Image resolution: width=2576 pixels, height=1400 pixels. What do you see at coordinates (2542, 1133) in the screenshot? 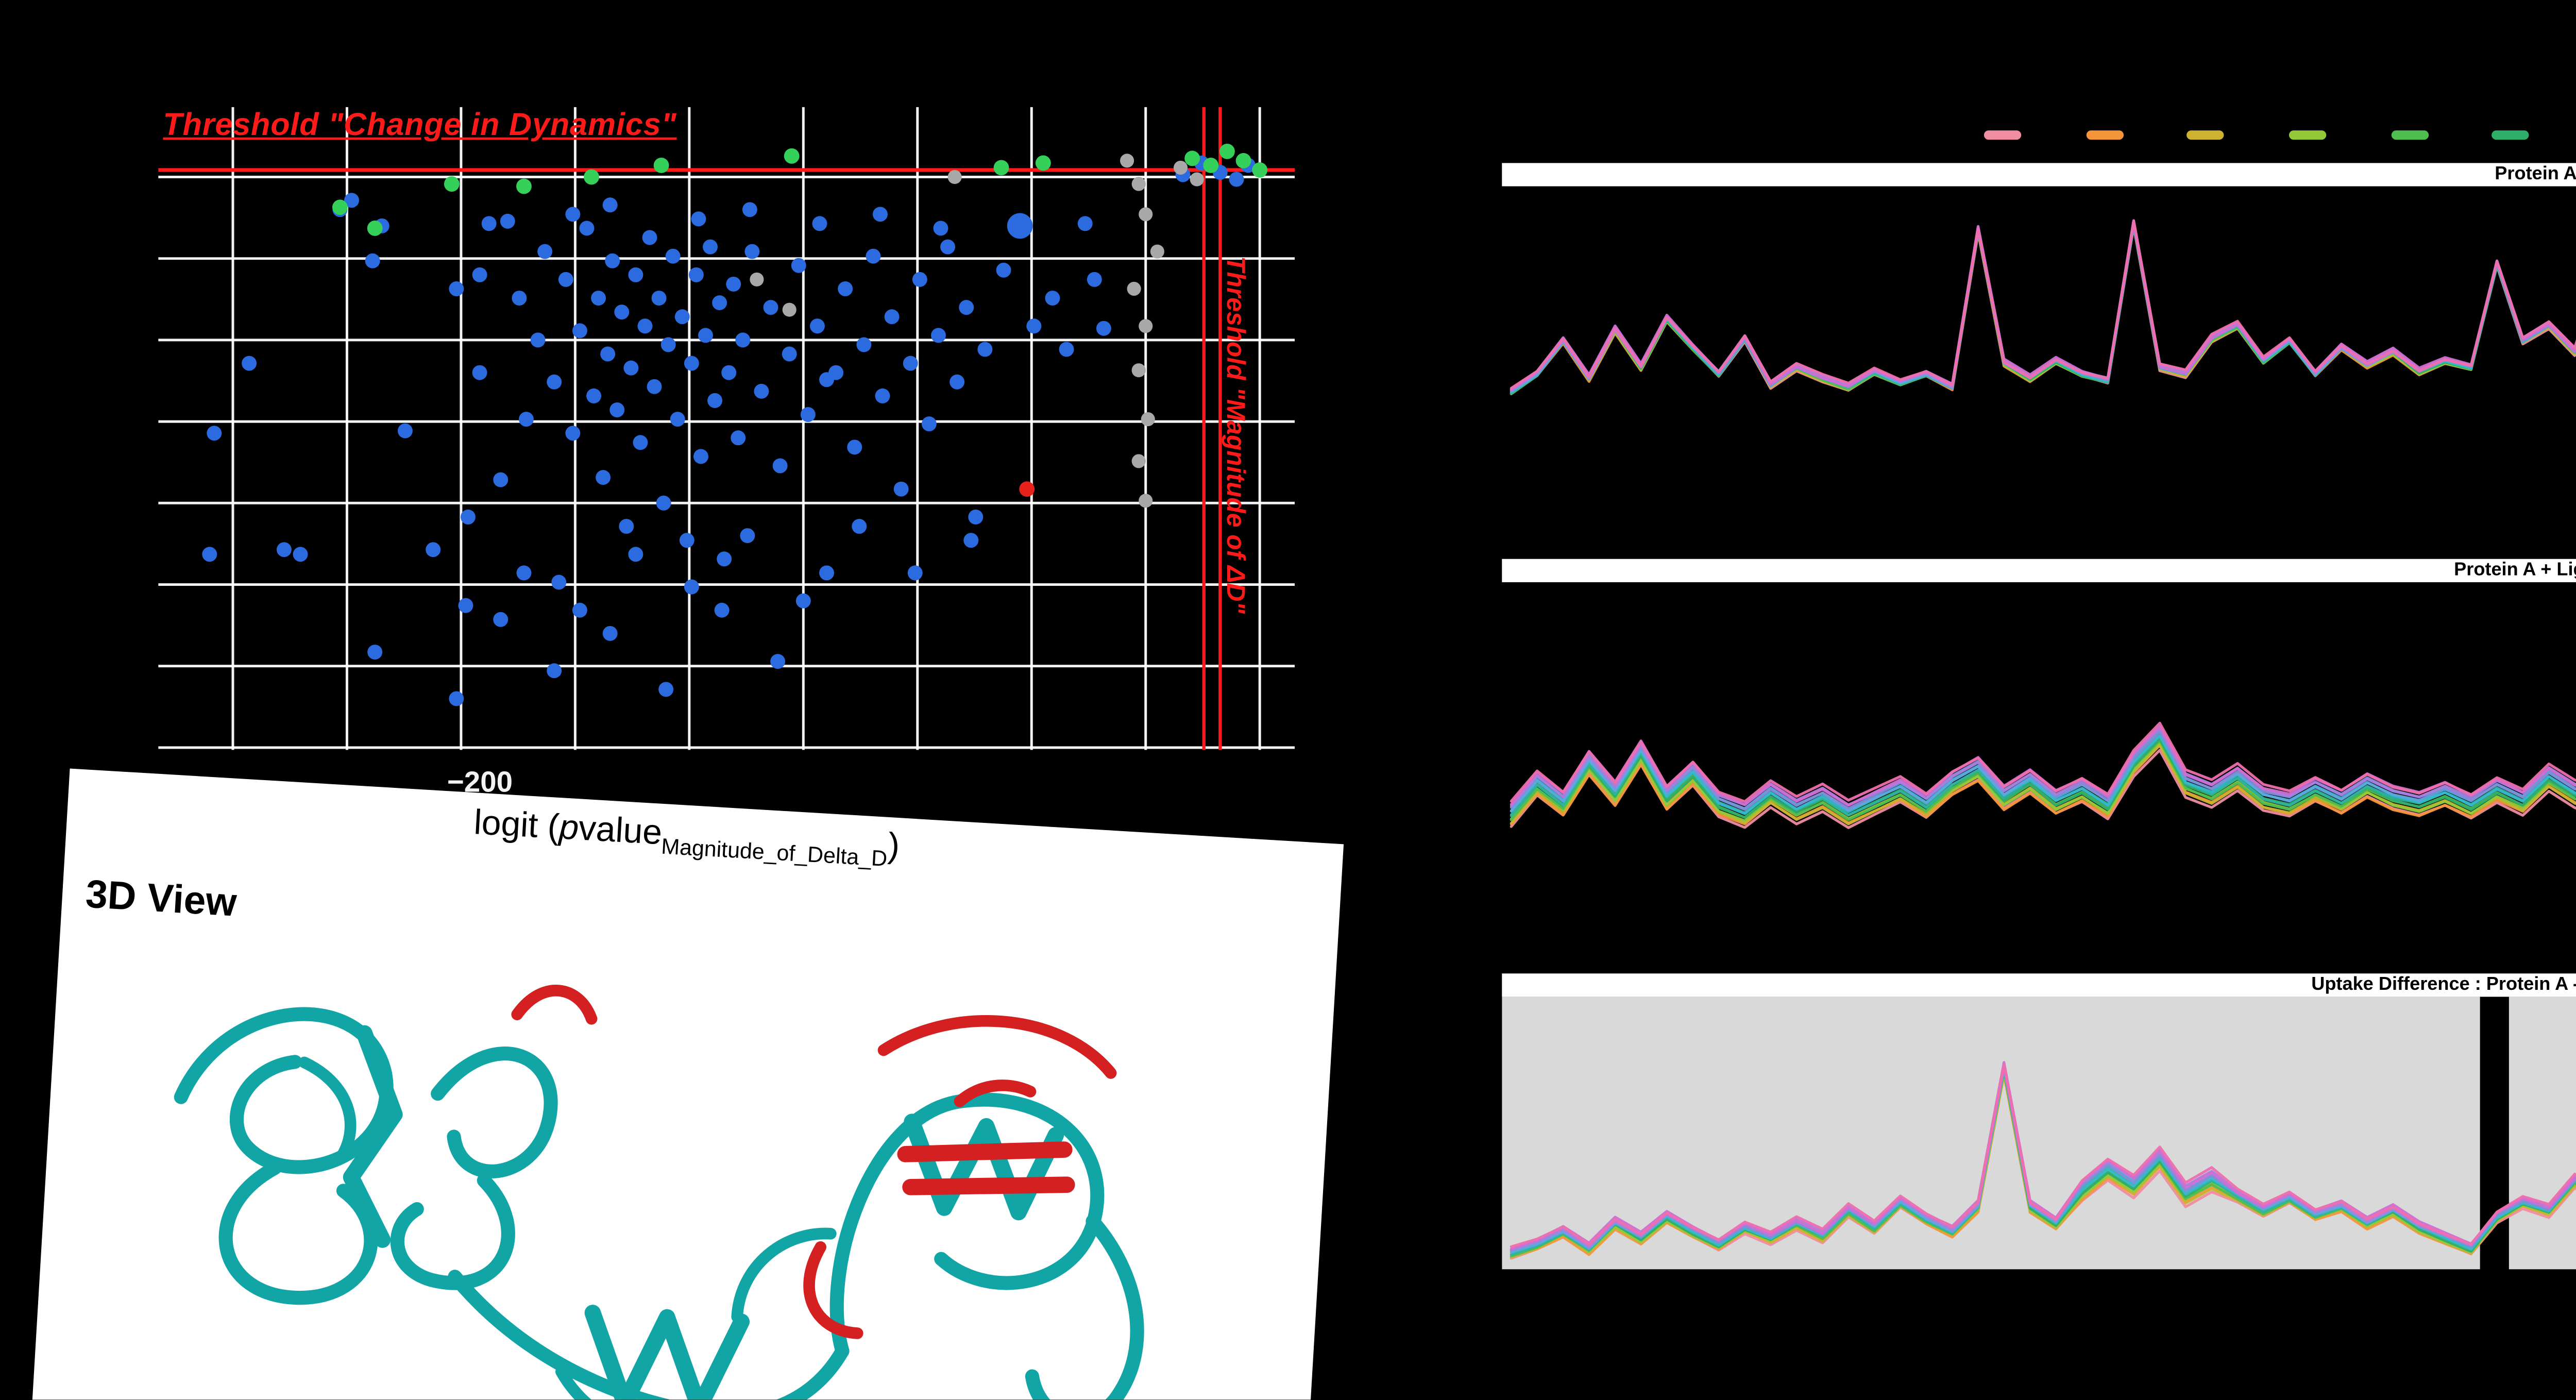
I see `selection-region` at bounding box center [2542, 1133].